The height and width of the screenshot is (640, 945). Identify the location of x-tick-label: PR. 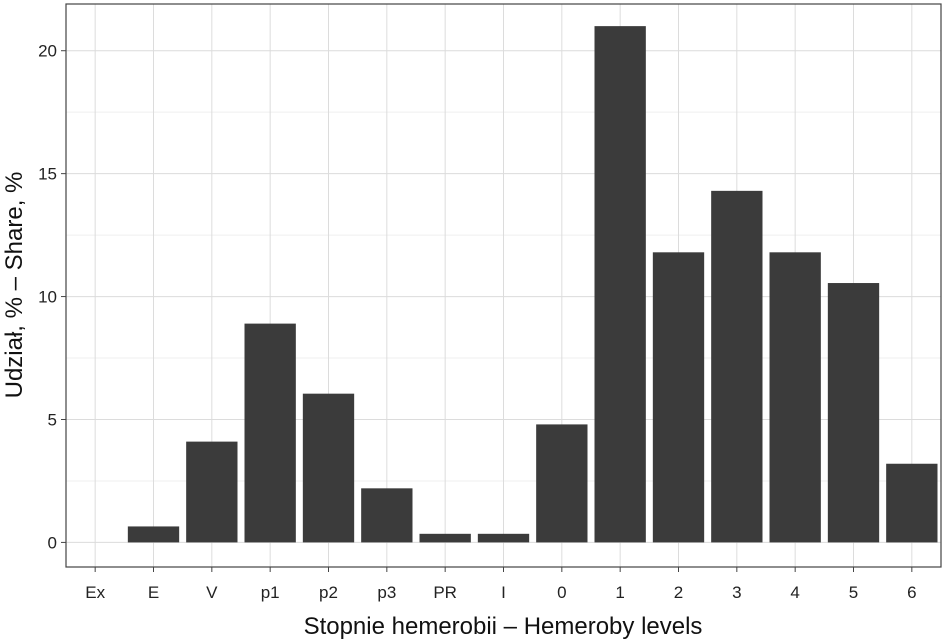
(445, 592).